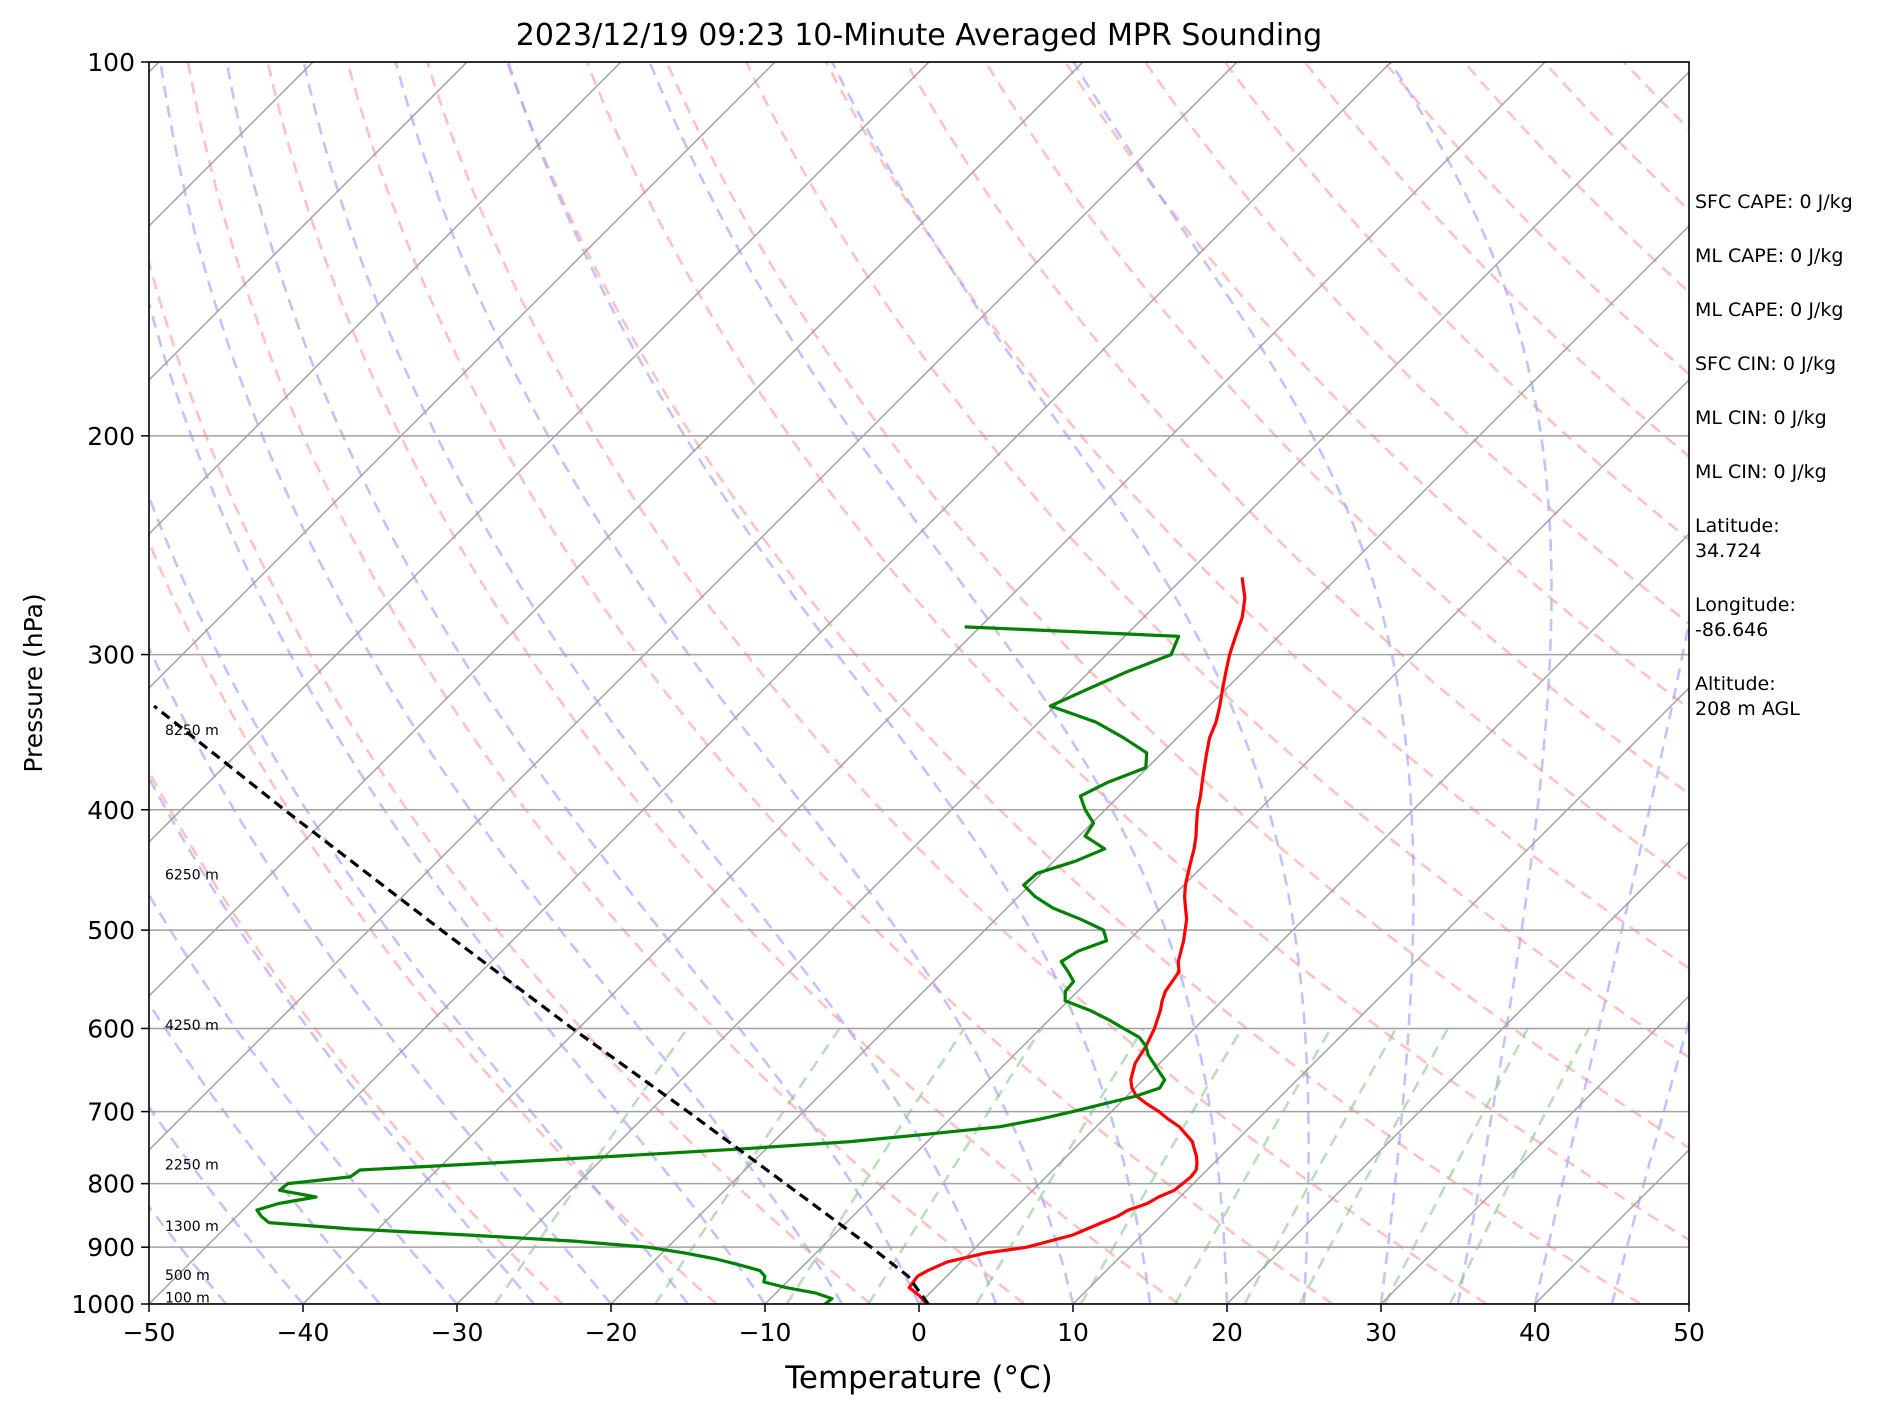 The image size is (1893, 1406). Describe the element at coordinates (149, 1332) in the screenshot. I see `x-tick-label: −50` at that location.